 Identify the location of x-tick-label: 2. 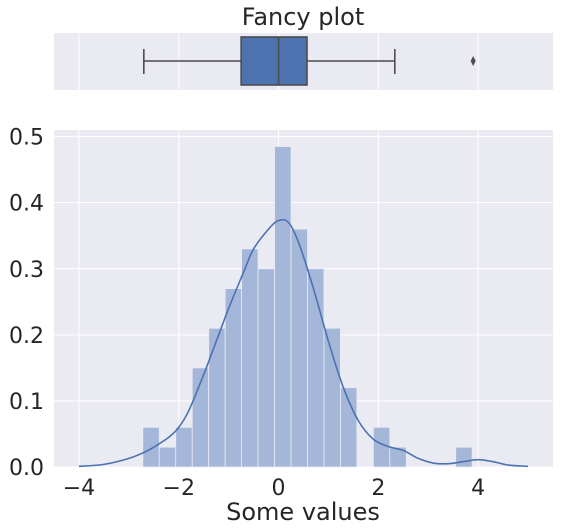
(378, 488).